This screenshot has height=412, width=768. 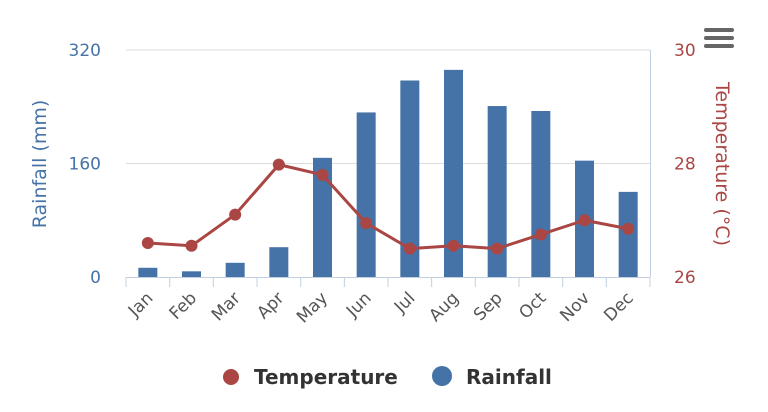 What do you see at coordinates (312, 307) in the screenshot?
I see `x-tick-label: May` at bounding box center [312, 307].